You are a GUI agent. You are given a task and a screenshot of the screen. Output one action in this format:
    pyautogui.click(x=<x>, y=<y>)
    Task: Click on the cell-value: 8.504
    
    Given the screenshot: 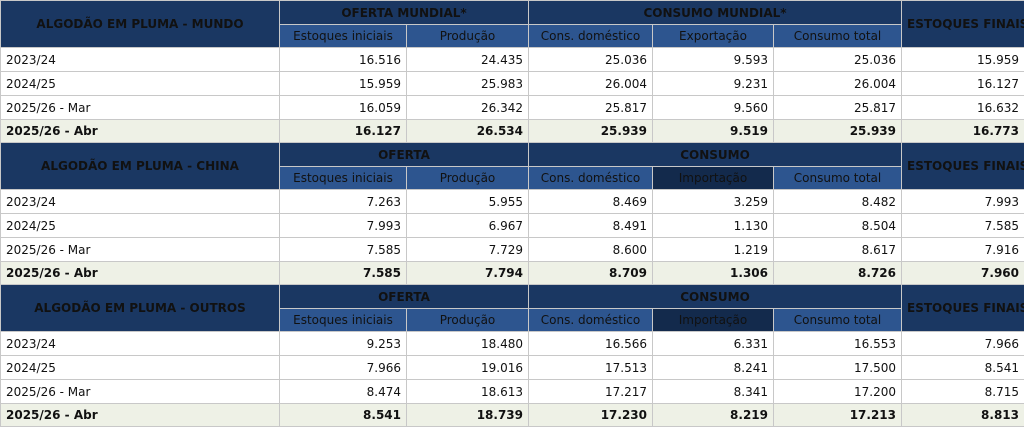 What is the action you would take?
    pyautogui.click(x=837, y=225)
    